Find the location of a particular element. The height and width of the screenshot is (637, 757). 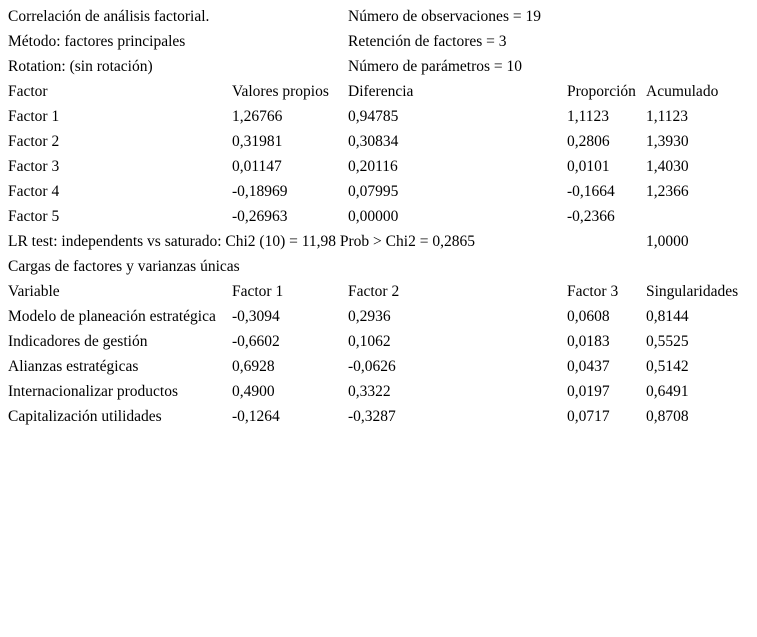

loadings-title: Cargas de factores y varianzas únicas is located at coordinates (378, 266).